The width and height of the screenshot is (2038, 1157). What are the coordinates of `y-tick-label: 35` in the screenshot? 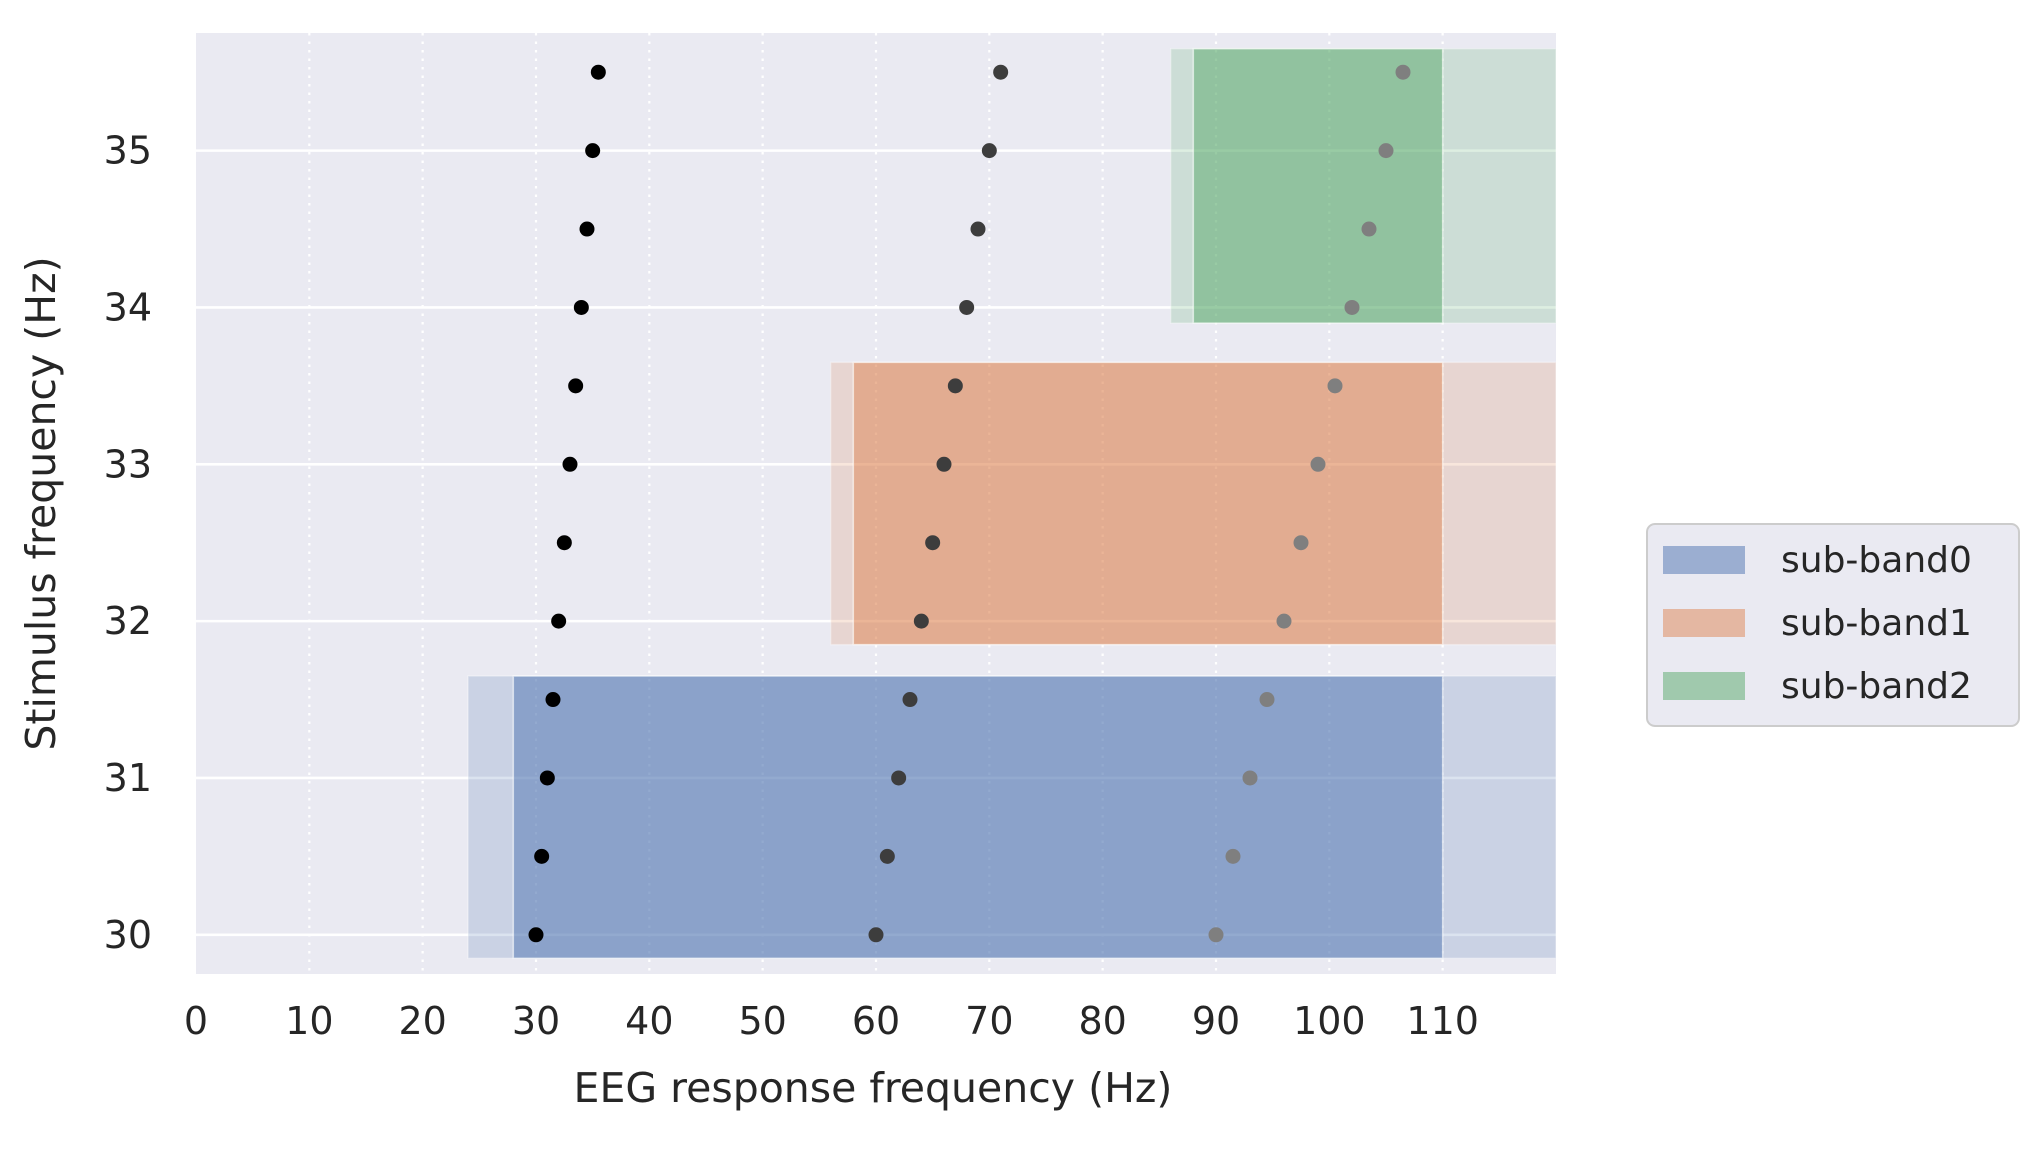 It's located at (128, 151).